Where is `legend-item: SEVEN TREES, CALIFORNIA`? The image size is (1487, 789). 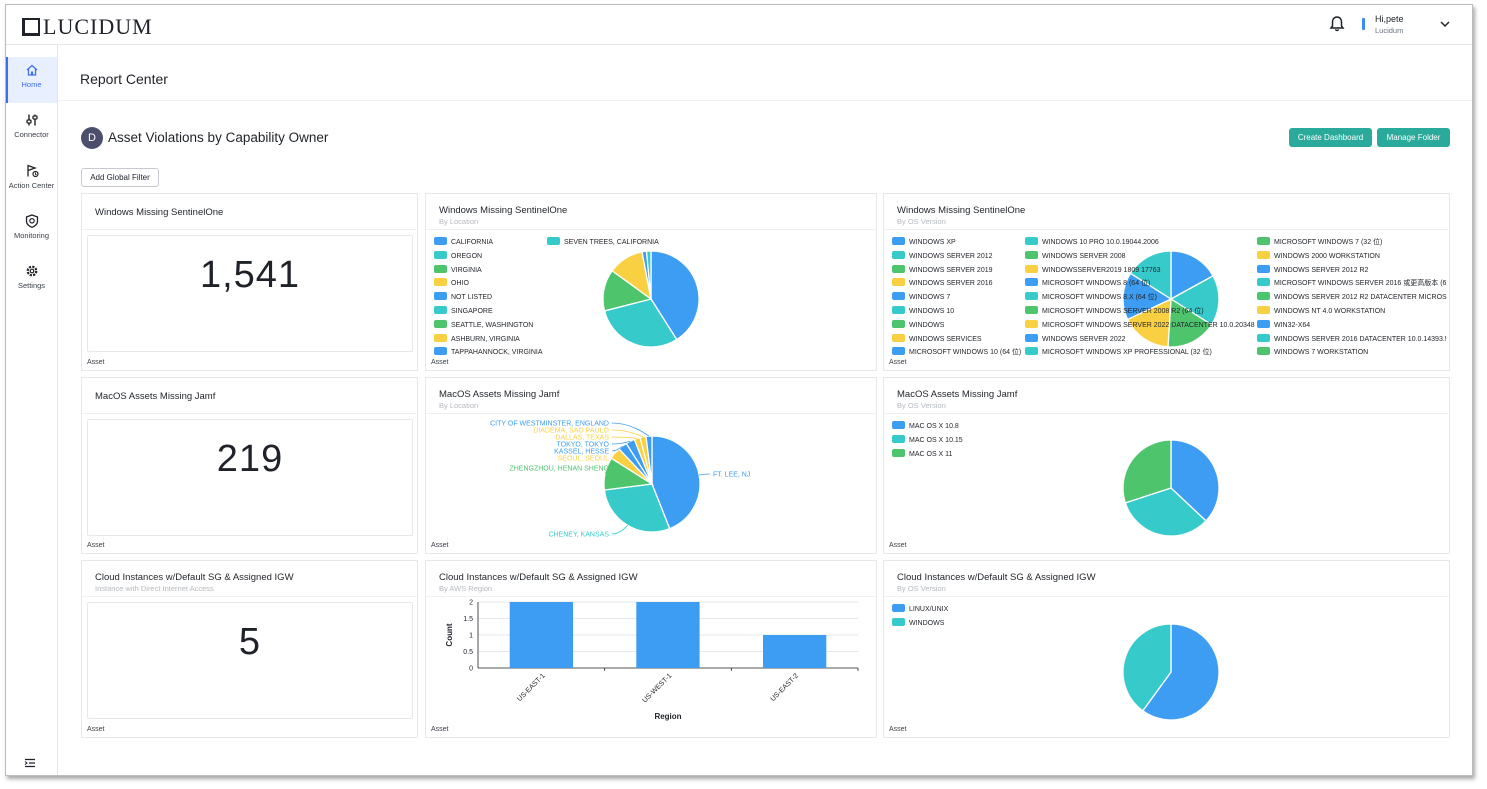
legend-item: SEVEN TREES, CALIFORNIA is located at coordinates (603, 242).